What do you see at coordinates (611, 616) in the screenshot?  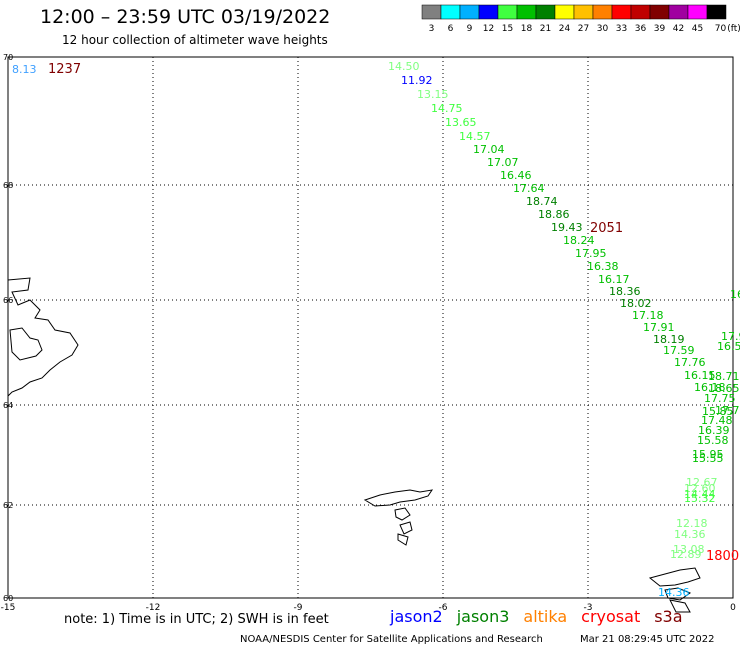 I see `legend-cryosat: cryosat` at bounding box center [611, 616].